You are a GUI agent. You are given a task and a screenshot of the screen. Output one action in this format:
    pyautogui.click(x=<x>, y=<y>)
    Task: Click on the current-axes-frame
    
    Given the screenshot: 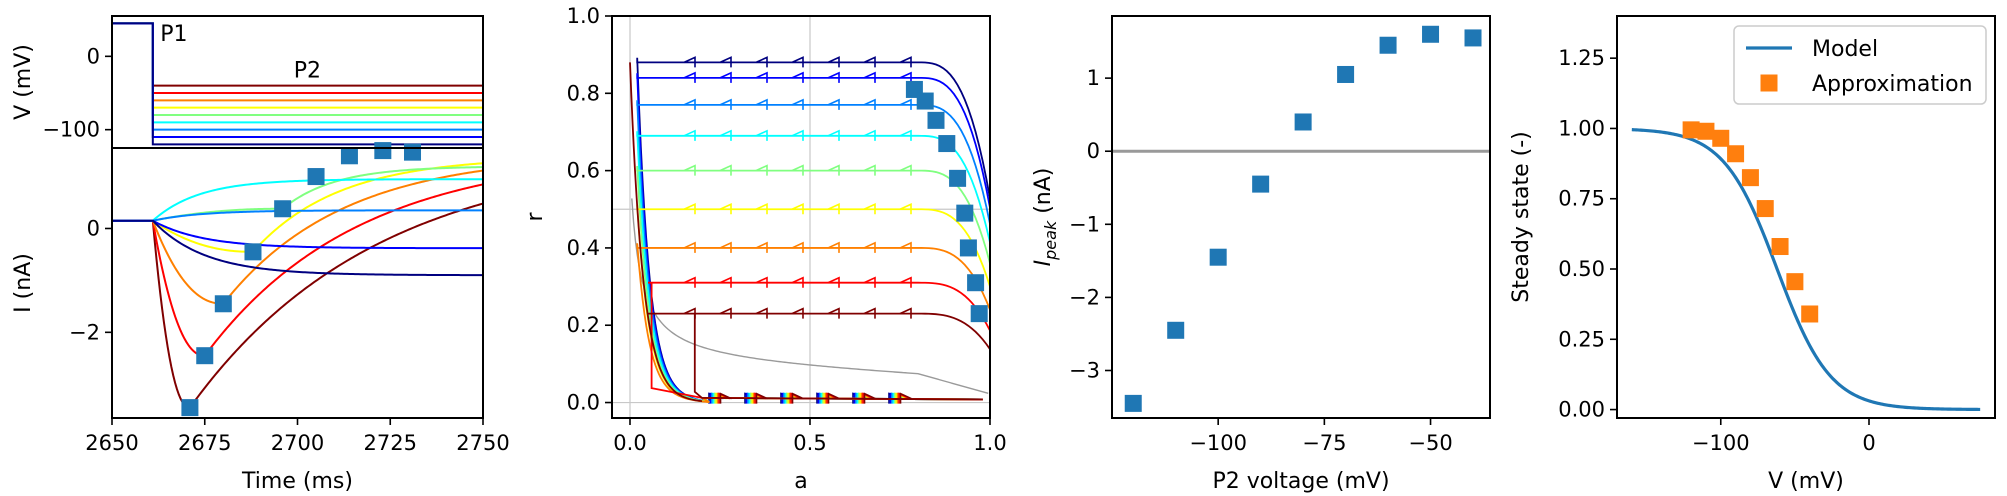 What is the action you would take?
    pyautogui.click(x=297, y=283)
    